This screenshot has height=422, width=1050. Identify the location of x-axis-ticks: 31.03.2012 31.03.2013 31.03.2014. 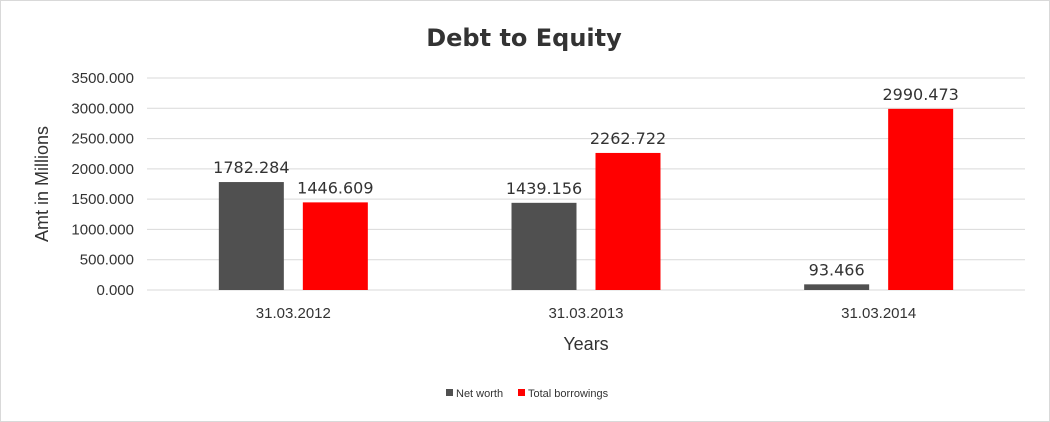
(586, 313).